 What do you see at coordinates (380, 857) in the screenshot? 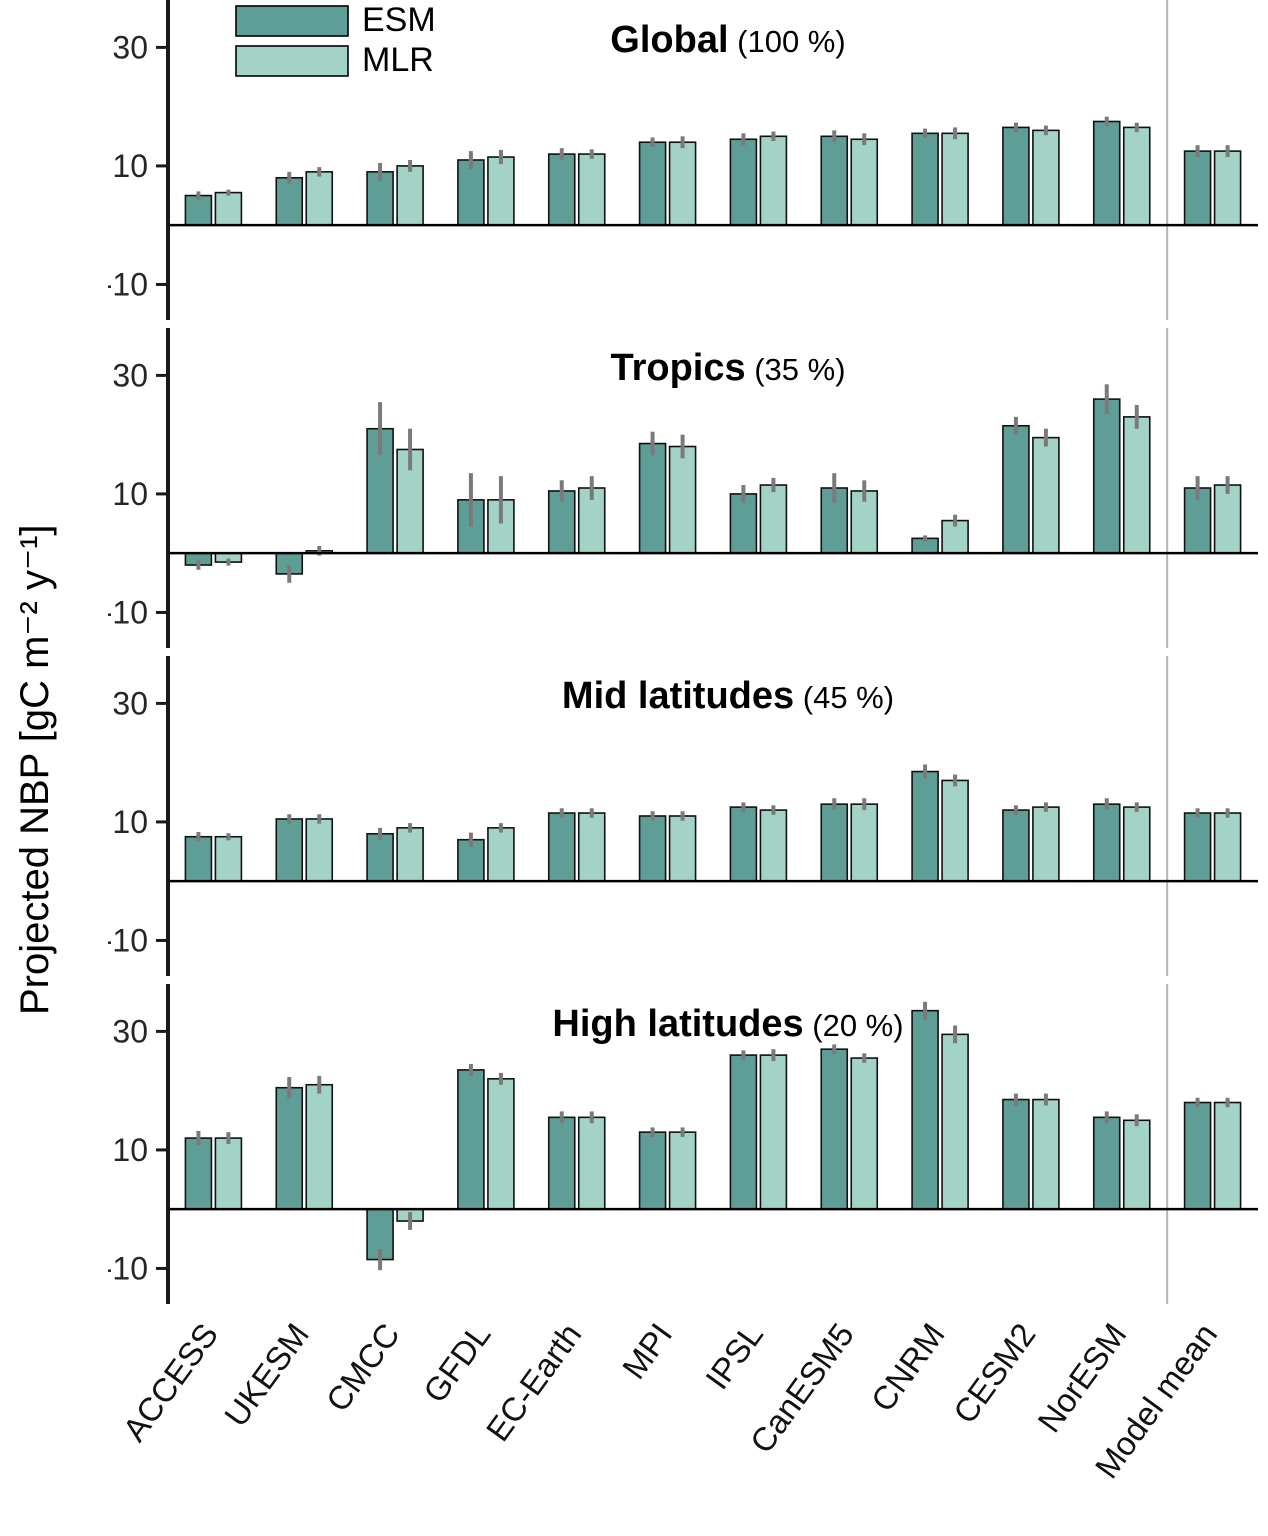
I see `bar-esm-cmcc` at bounding box center [380, 857].